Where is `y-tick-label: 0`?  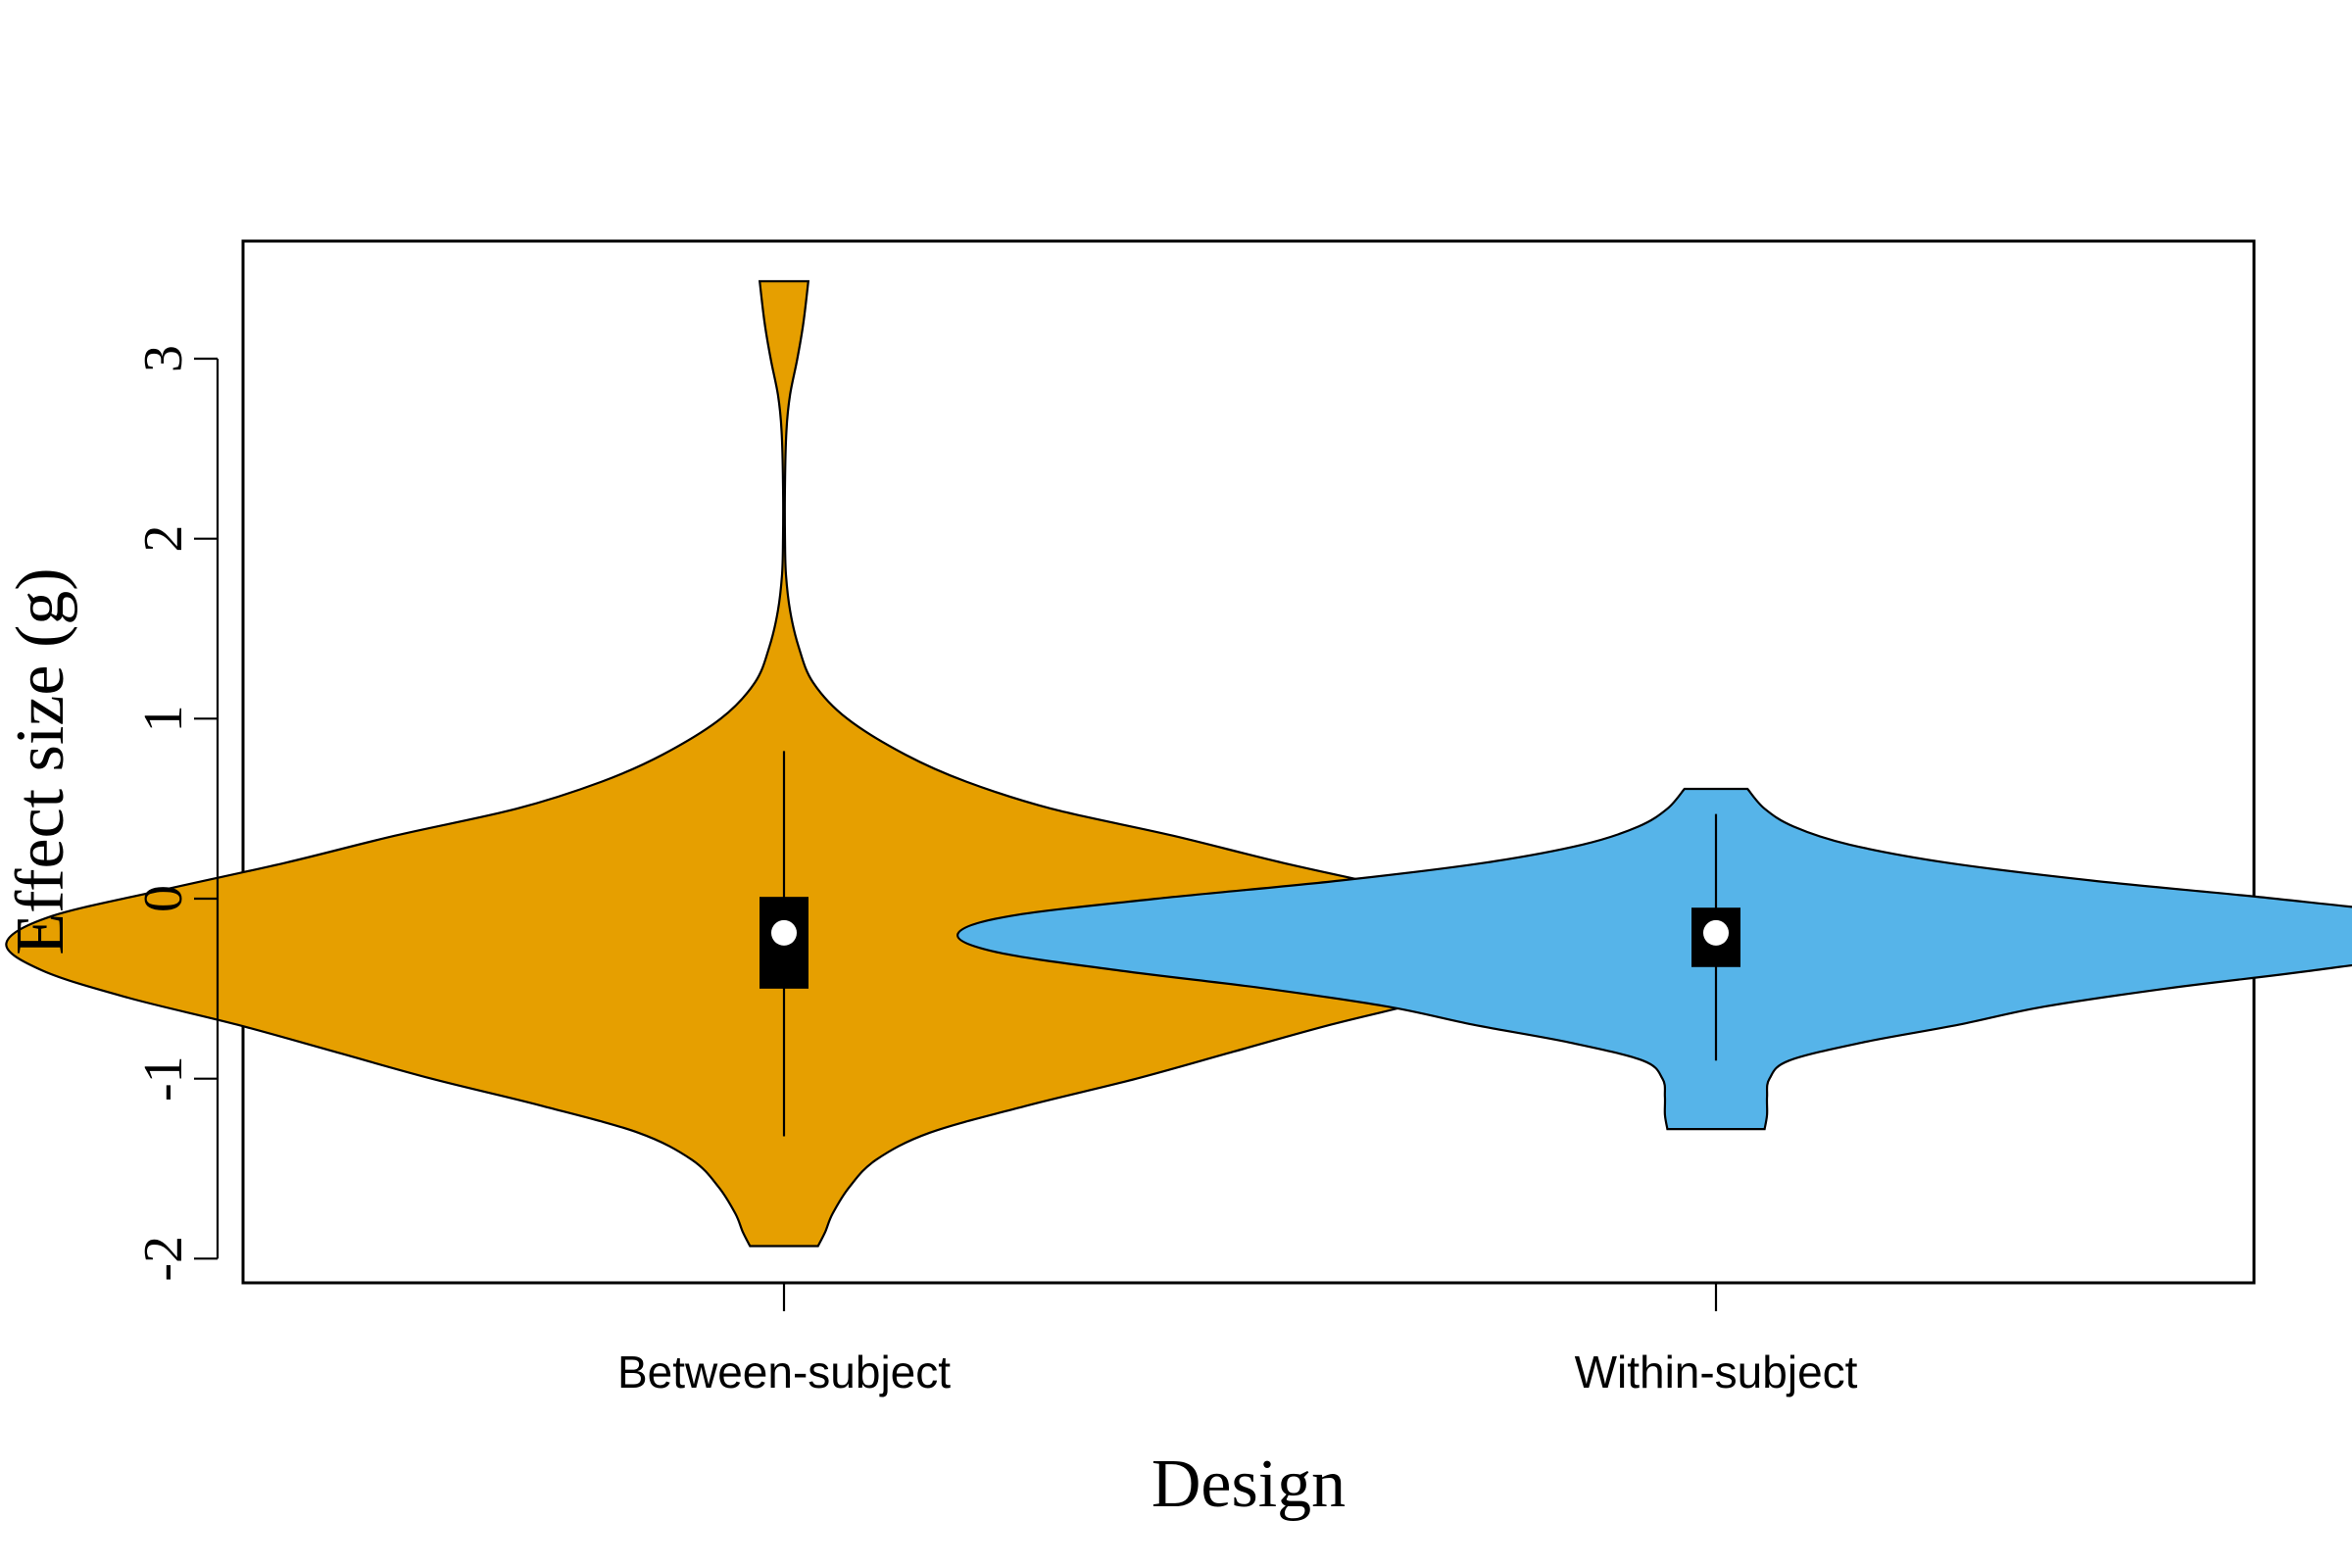 y-tick-label: 0 is located at coordinates (163, 898).